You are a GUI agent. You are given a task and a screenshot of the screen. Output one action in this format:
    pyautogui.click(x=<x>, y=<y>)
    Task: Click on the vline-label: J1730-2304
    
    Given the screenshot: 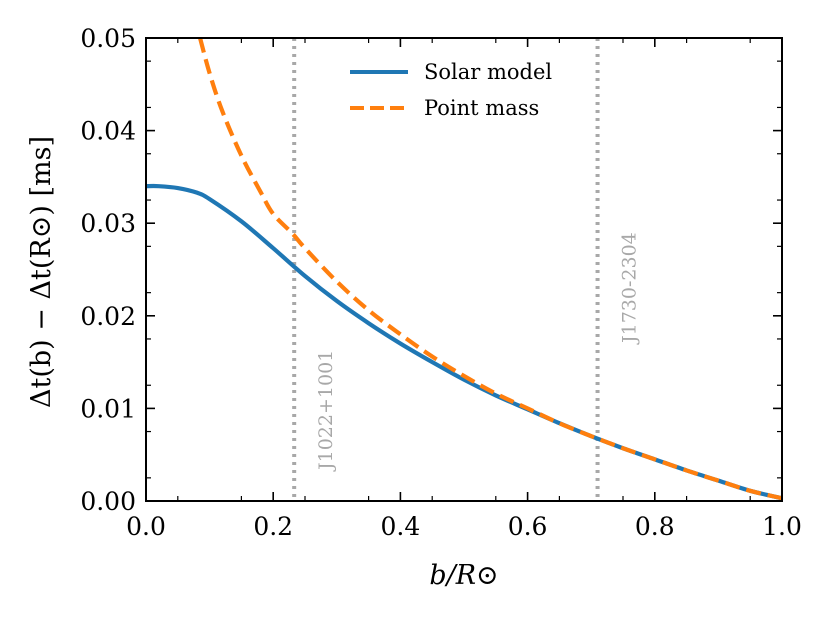 What is the action you would take?
    pyautogui.click(x=630, y=288)
    